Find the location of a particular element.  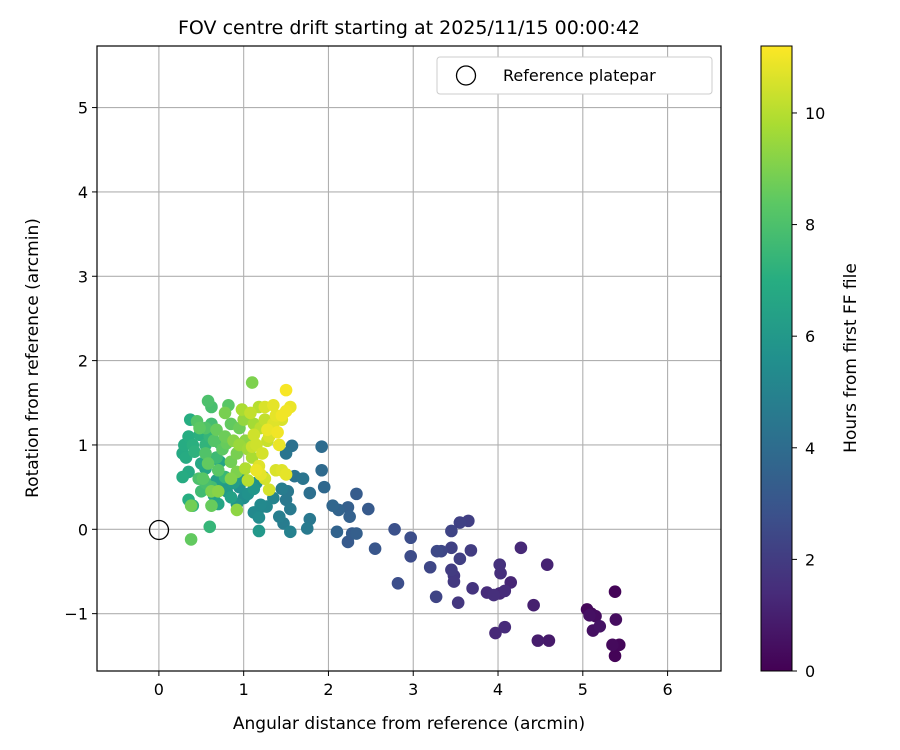

colorbar-label: Hours from first FF file is located at coordinates (851, 358).